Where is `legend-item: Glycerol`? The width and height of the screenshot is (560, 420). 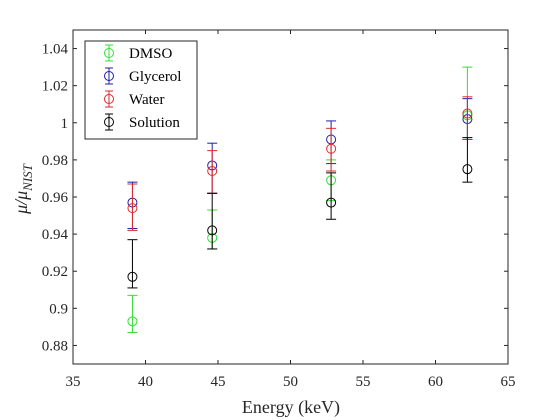 legend-item: Glycerol is located at coordinates (142, 76).